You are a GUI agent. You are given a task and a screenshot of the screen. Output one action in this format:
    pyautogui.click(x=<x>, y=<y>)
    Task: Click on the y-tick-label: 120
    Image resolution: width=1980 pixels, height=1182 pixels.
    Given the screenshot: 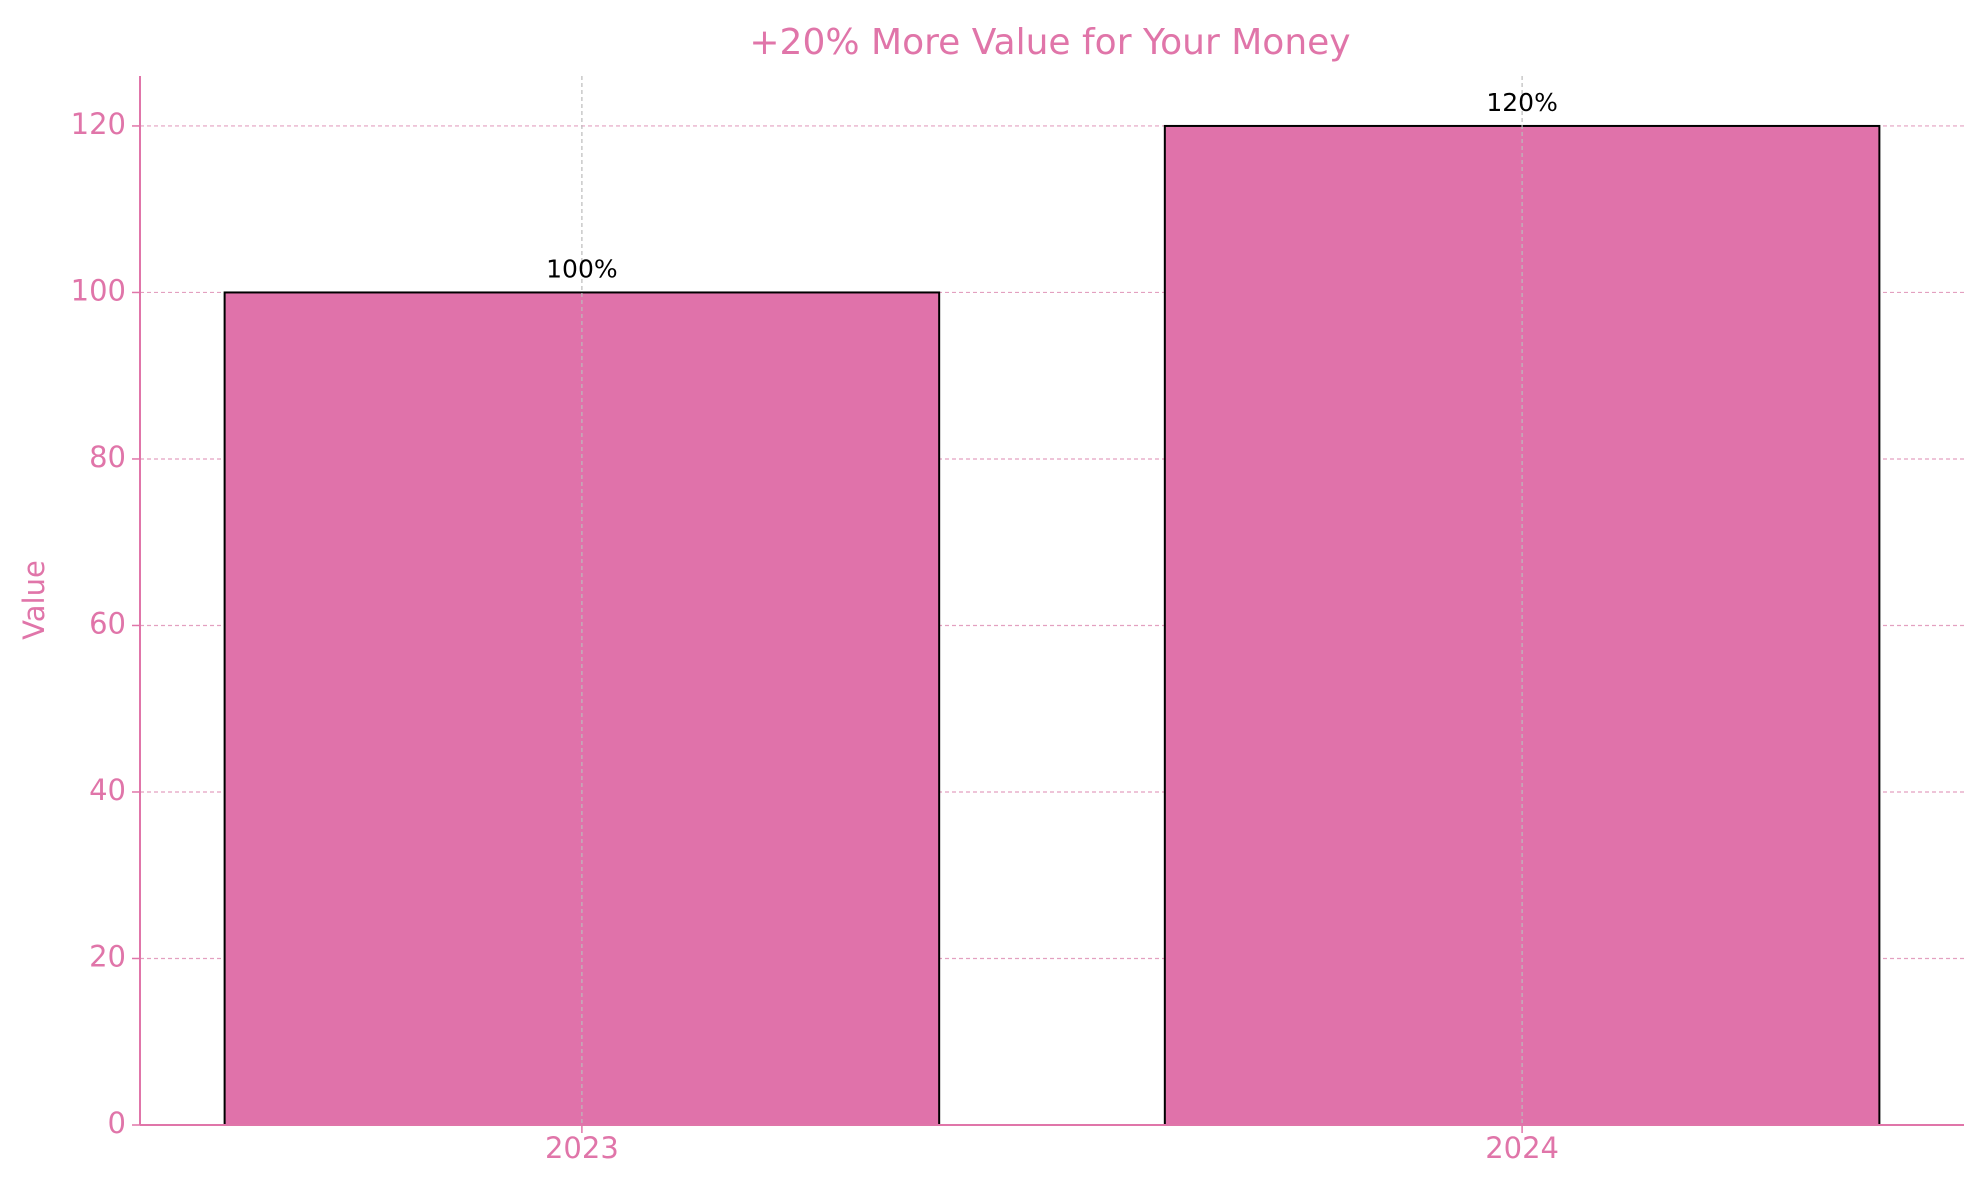 What is the action you would take?
    pyautogui.click(x=98, y=124)
    